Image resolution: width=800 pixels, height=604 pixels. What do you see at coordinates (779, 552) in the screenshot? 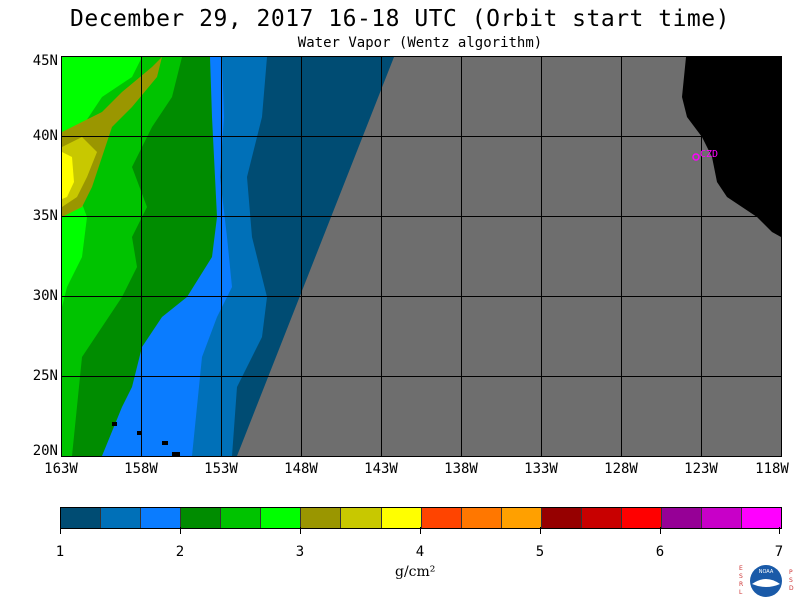
I see `colorbar-label-7: 7` at bounding box center [779, 552].